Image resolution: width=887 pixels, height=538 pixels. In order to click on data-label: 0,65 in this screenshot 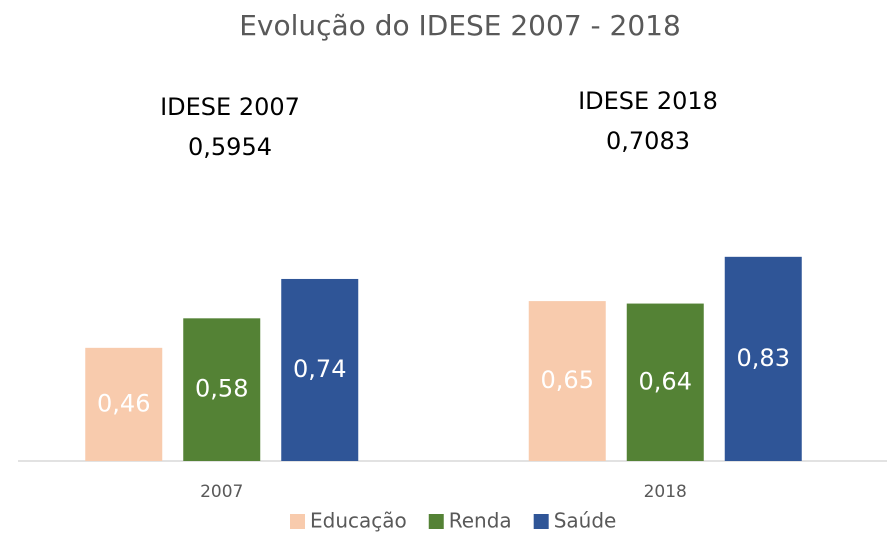, I will do `click(567, 380)`.